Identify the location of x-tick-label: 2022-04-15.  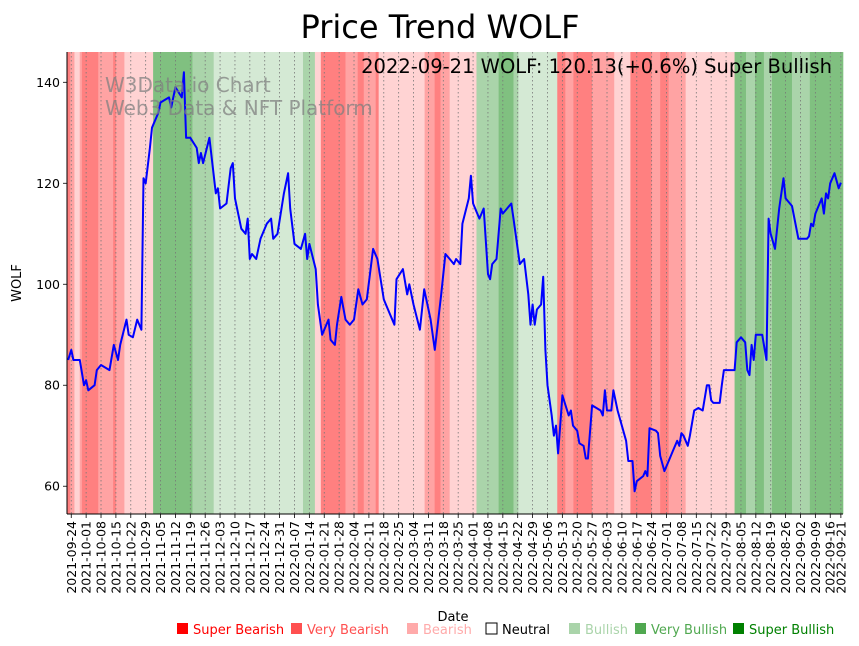
(502, 557).